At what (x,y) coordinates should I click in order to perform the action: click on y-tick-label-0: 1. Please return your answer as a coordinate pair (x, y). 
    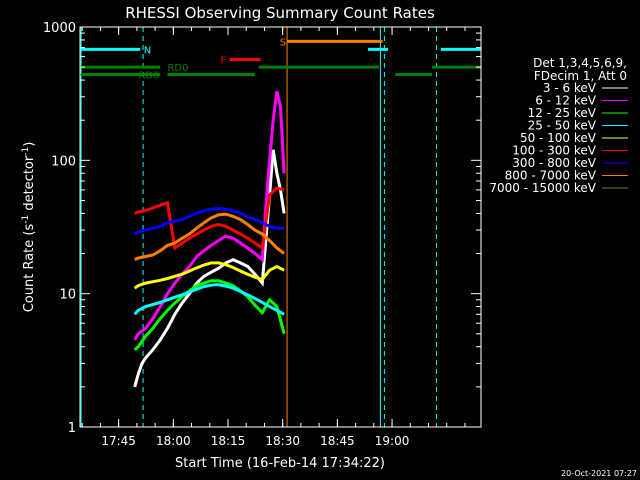
    Looking at the image, I should click on (72, 428).